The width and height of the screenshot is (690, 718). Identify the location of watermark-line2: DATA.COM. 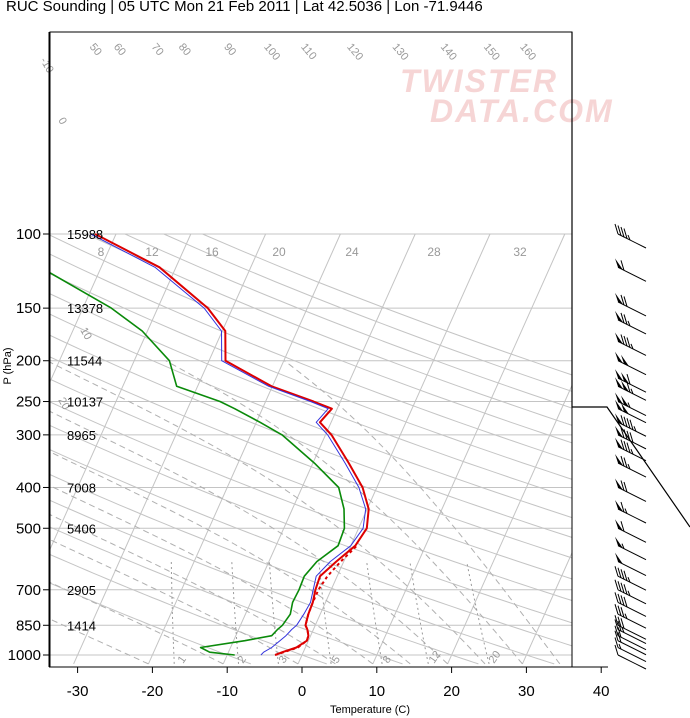
(522, 111).